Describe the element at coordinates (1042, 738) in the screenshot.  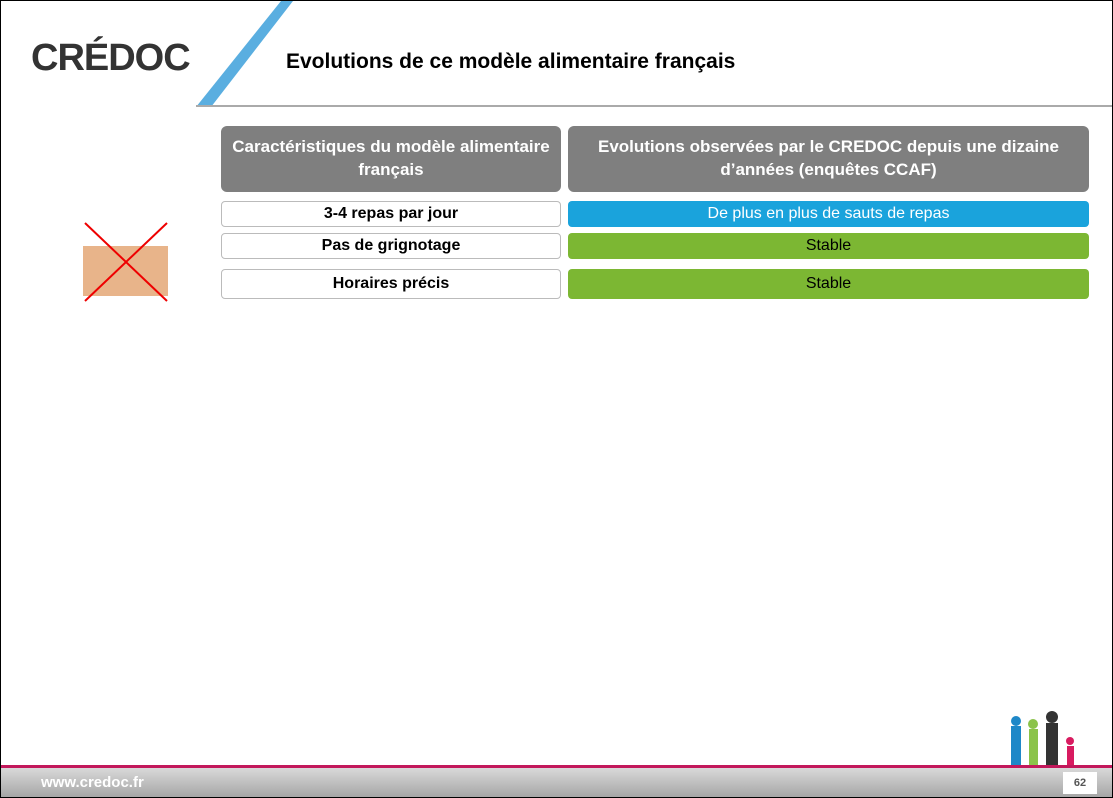
I see `people-icon` at that location.